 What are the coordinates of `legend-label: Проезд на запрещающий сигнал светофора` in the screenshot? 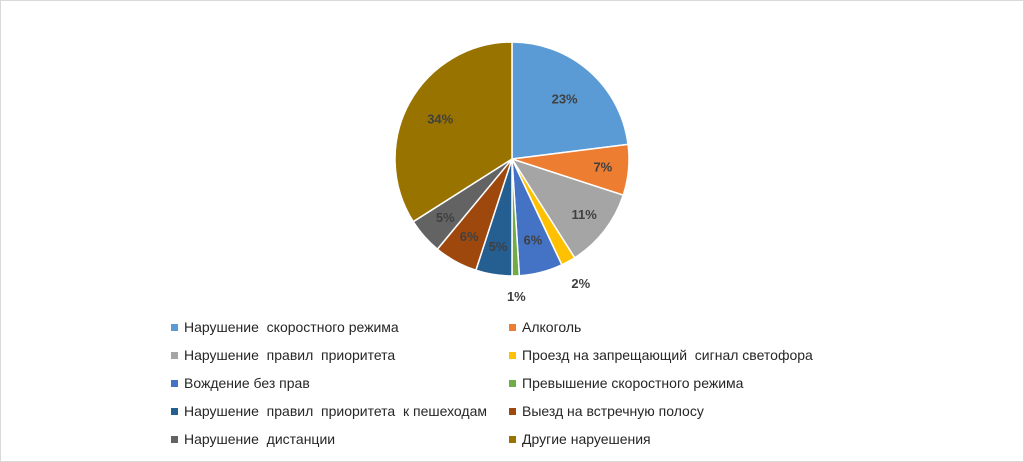 It's located at (667, 355).